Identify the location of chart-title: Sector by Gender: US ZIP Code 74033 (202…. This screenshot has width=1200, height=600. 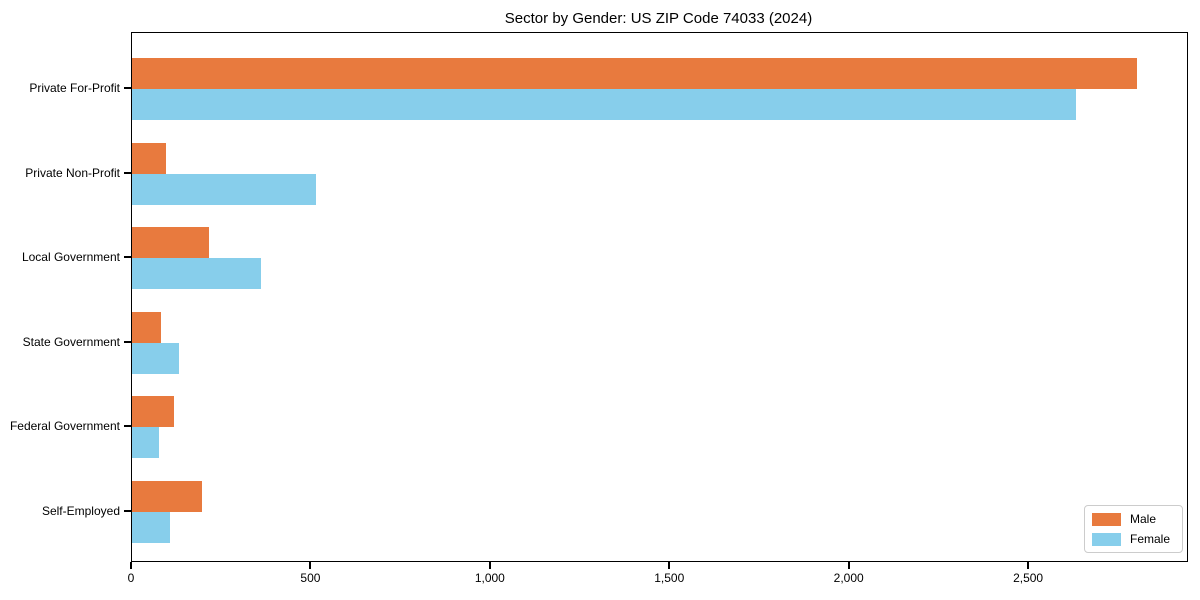
(658, 18).